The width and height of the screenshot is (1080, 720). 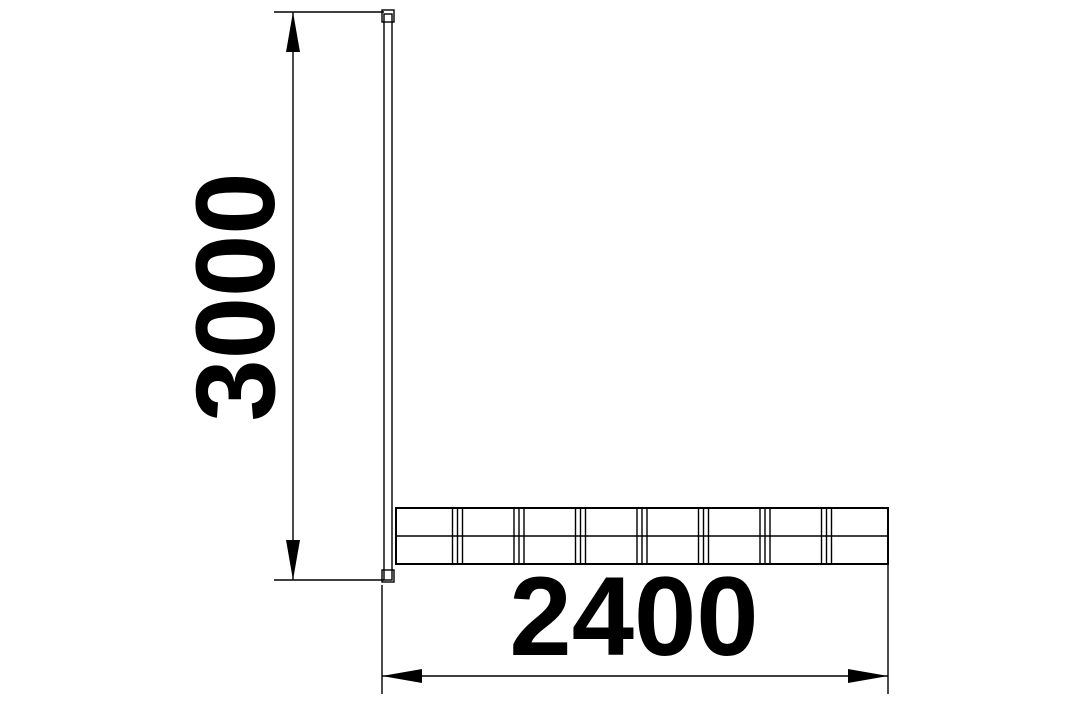 What do you see at coordinates (388, 16) in the screenshot?
I see `post-top-cap` at bounding box center [388, 16].